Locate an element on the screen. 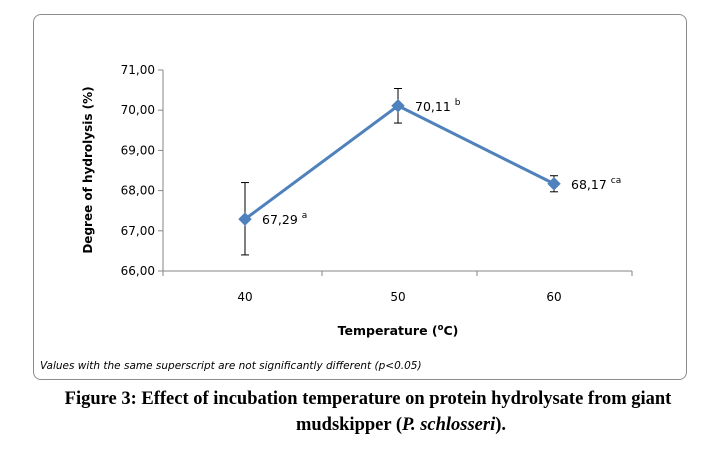  data-label: 67,29 a is located at coordinates (284, 219).